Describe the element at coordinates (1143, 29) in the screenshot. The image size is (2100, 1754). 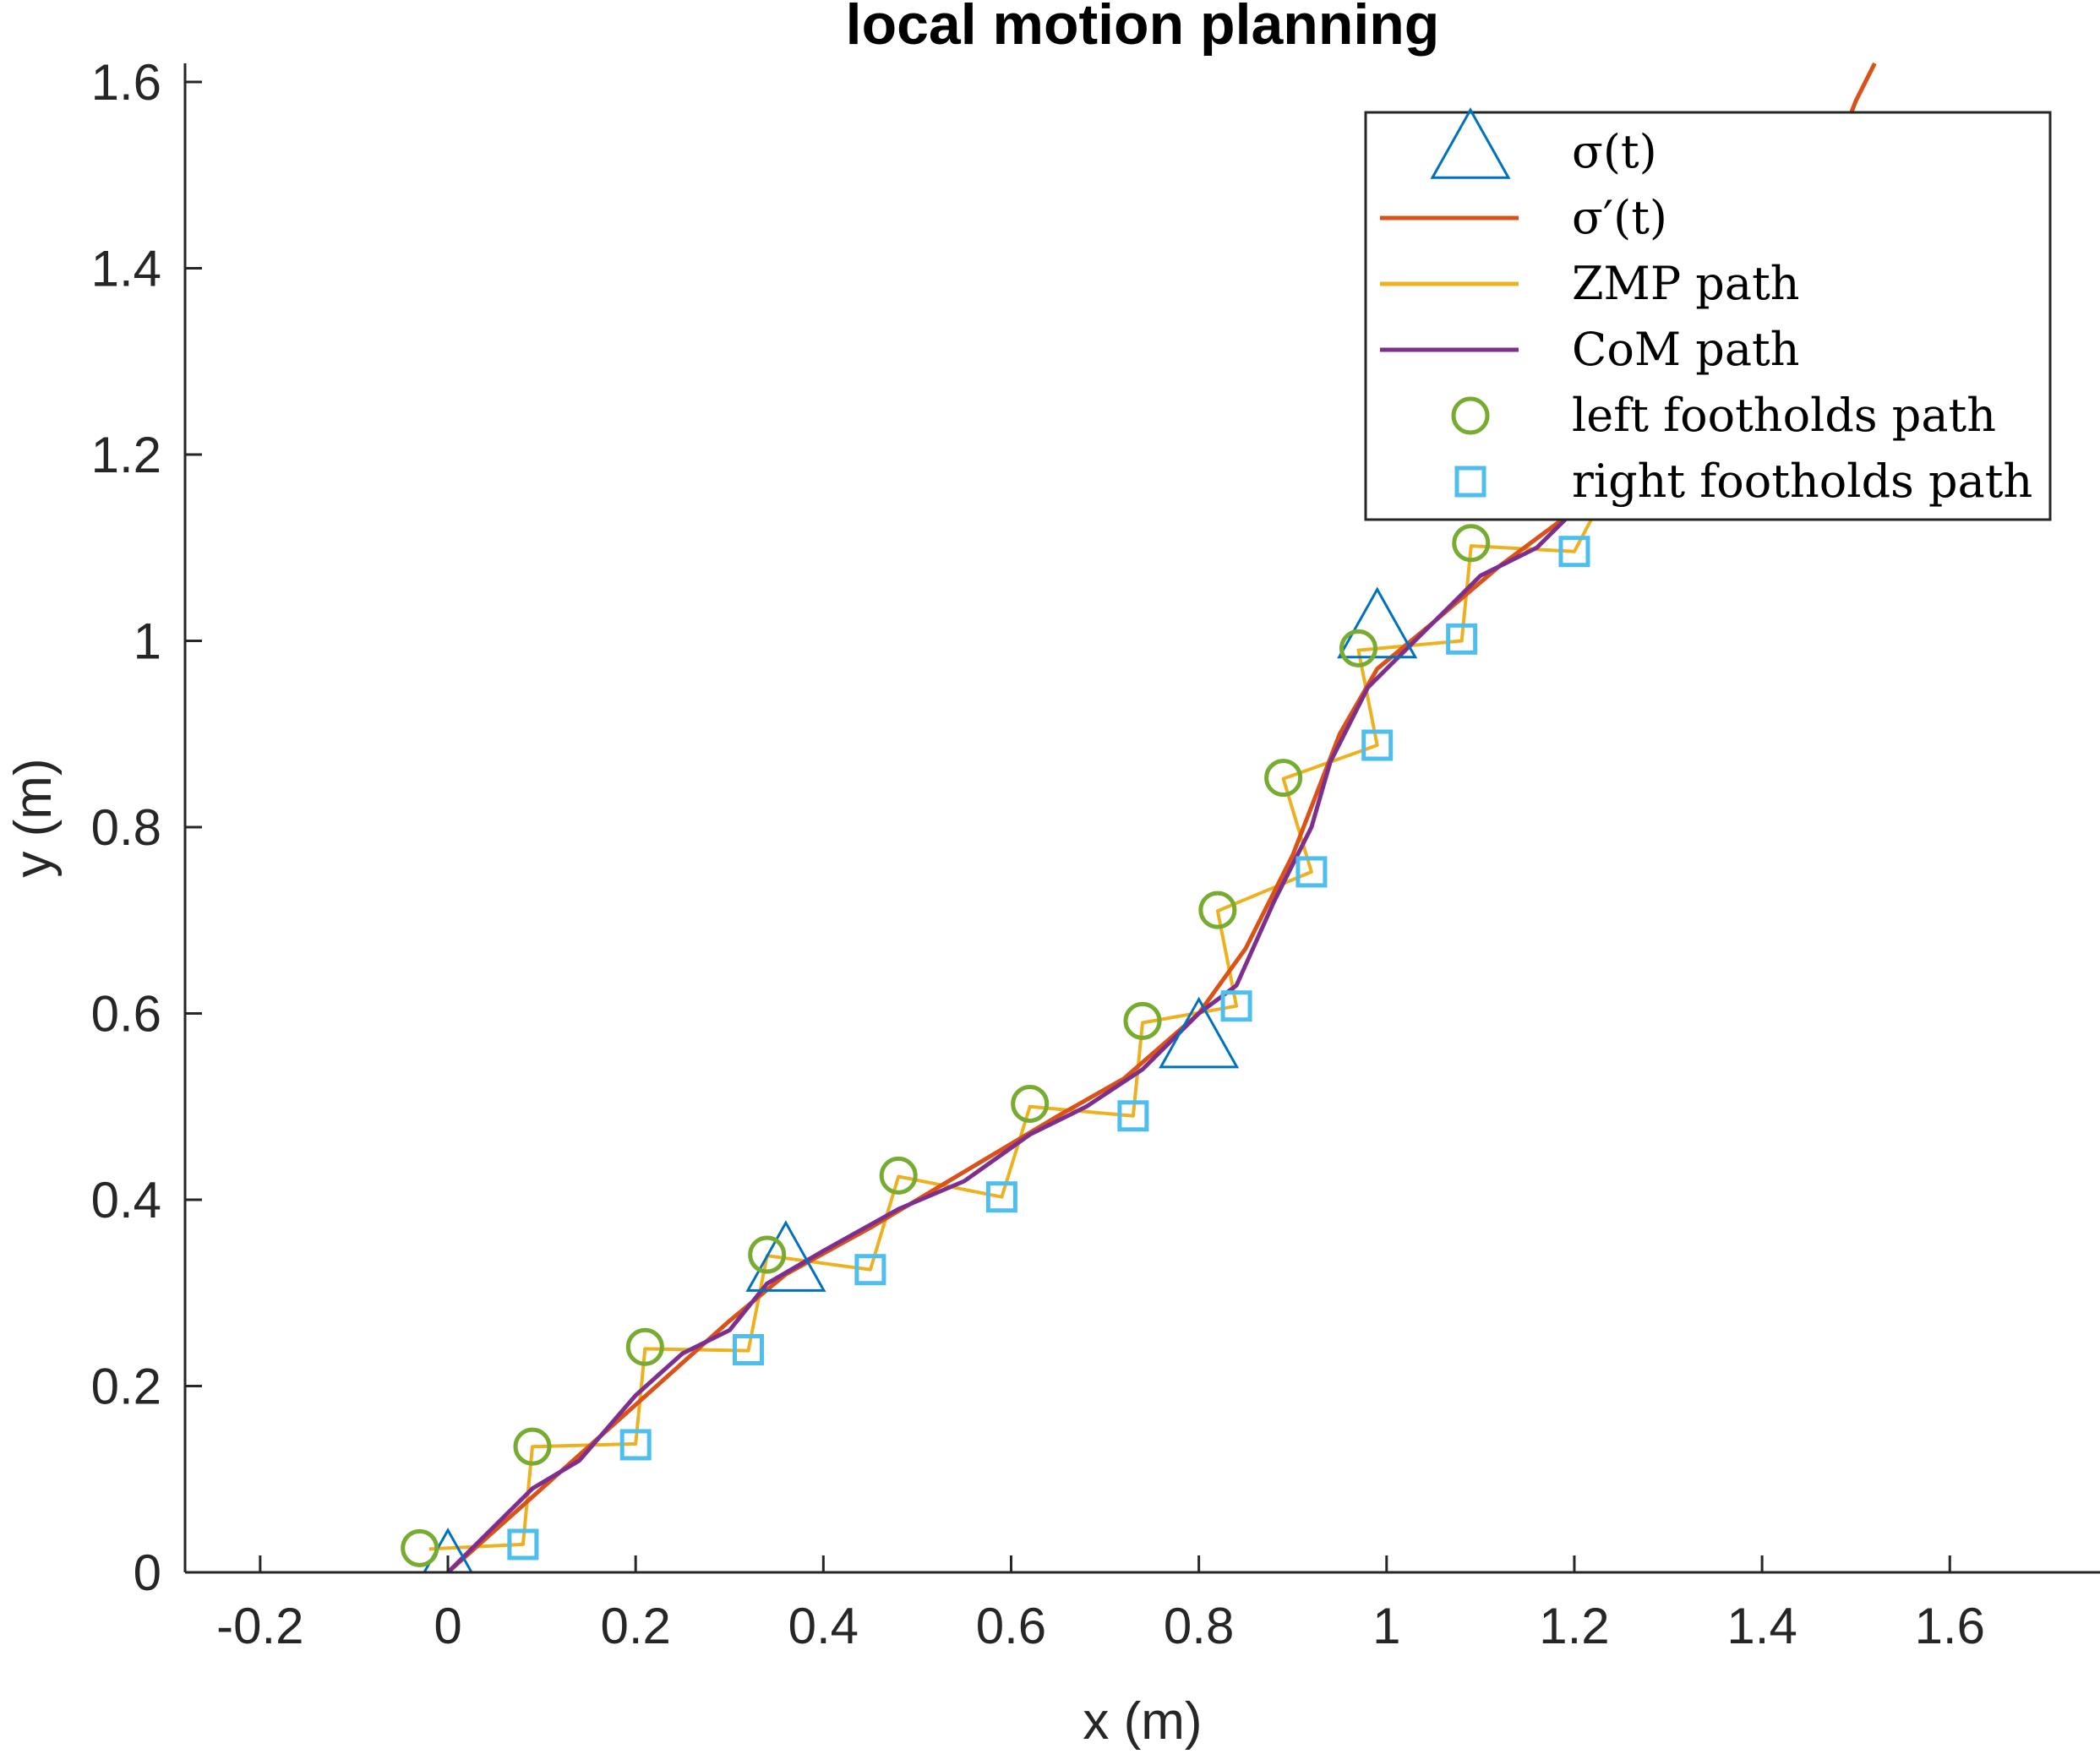
I see `chart-title: local motion planning` at that location.